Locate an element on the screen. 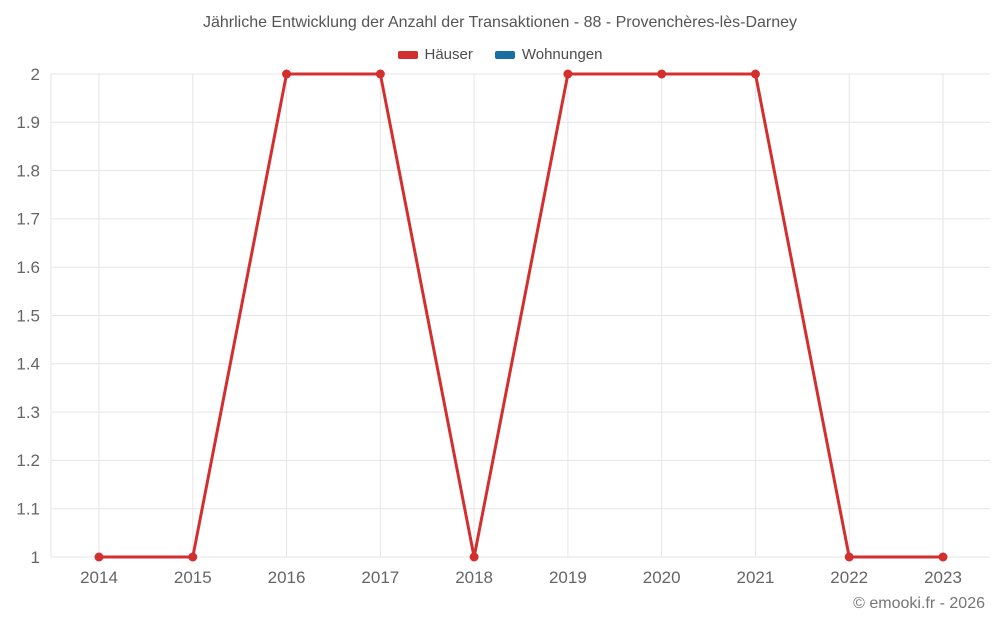  data-point-hauser-2019 is located at coordinates (568, 74).